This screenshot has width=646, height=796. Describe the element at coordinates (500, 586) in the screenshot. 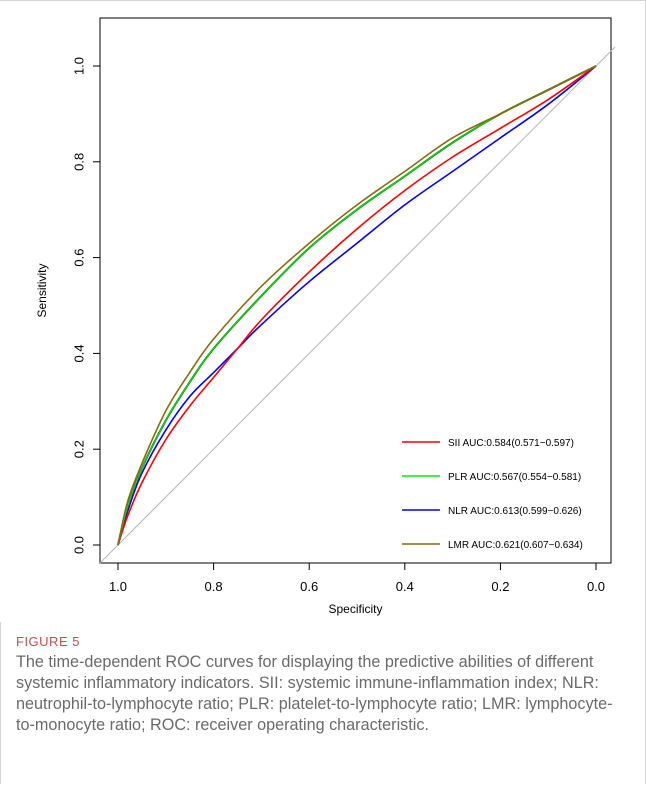

I see `x-tick-label: 0.2` at that location.